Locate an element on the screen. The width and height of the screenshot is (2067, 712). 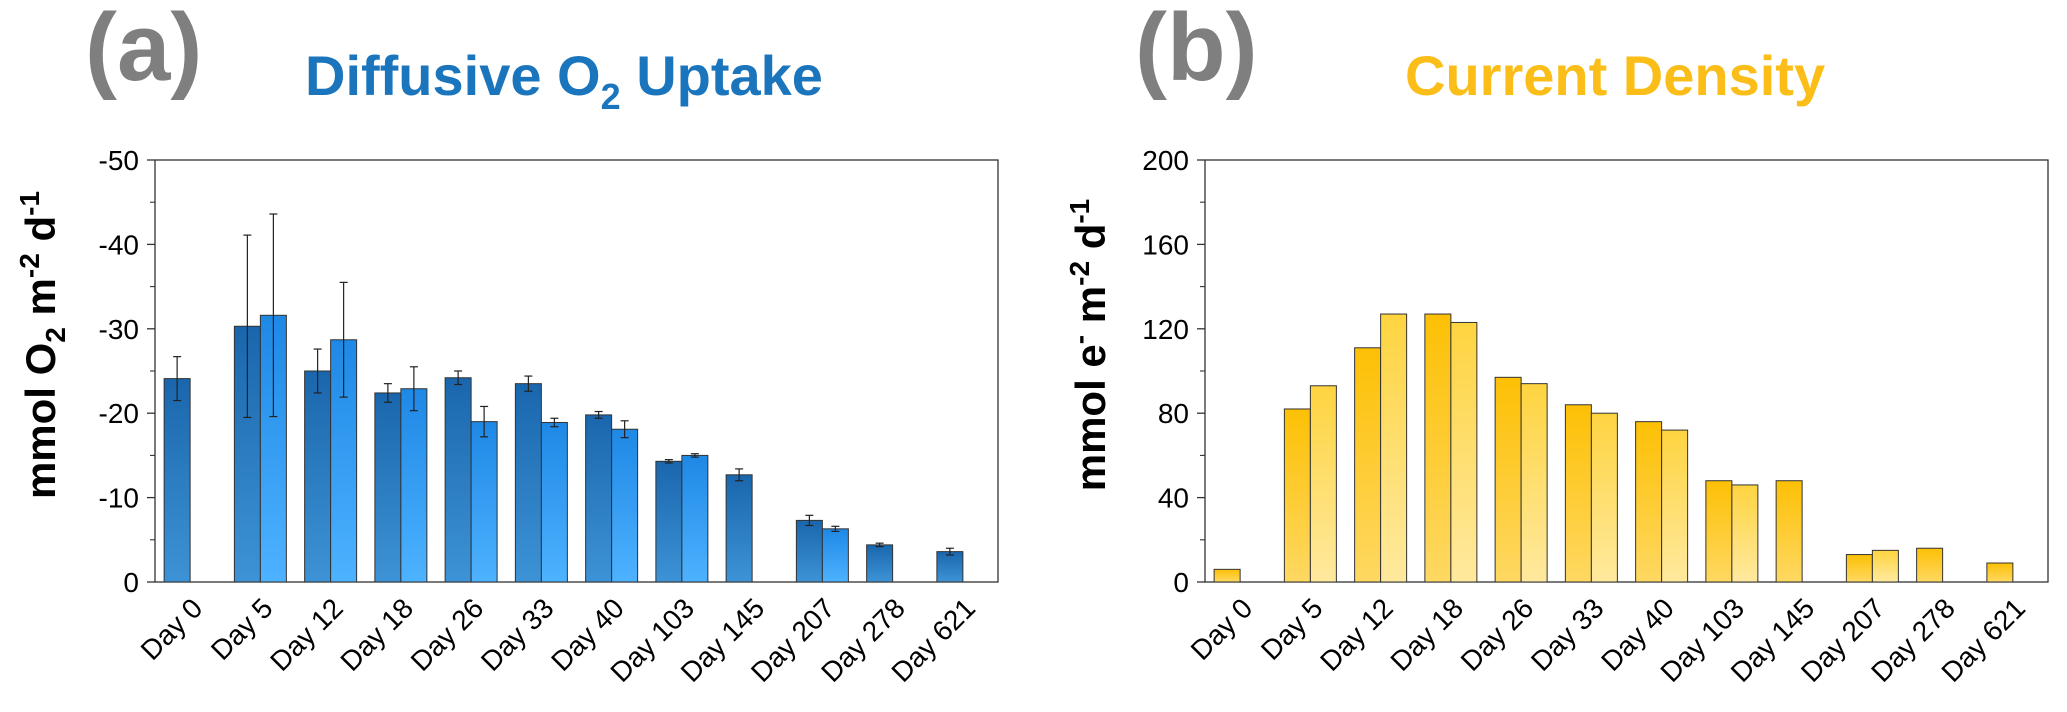
y-tick-label: -40 is located at coordinates (119, 244).